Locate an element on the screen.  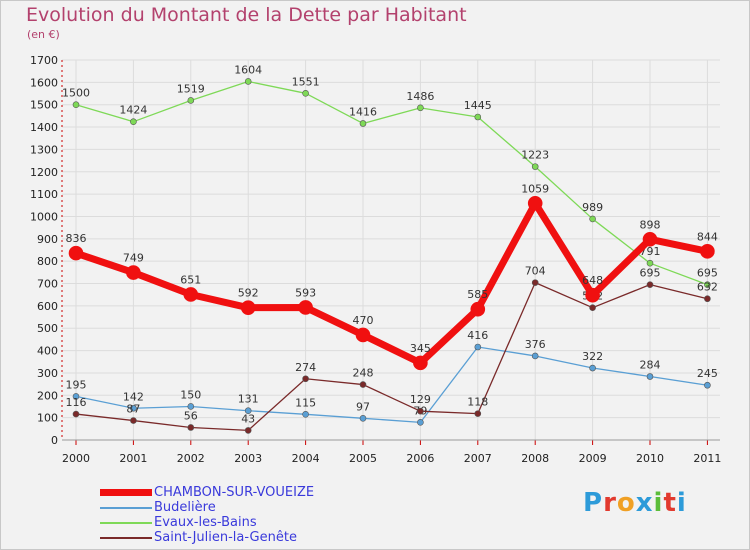
data-label: 1223 is located at coordinates (535, 155).